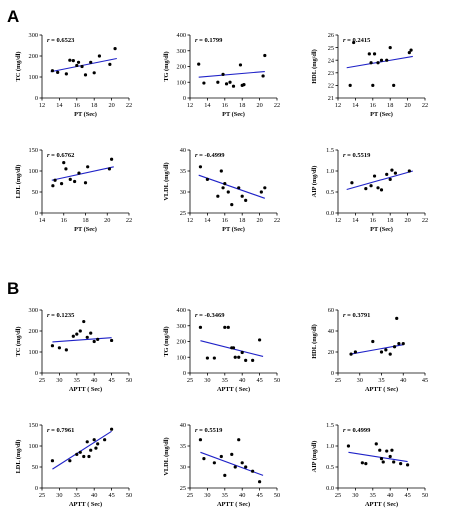 The height and width of the screenshot is (529, 466). Describe the element at coordinates (210, 155) in the screenshot. I see `correlation-label: r = -0.4999` at that location.